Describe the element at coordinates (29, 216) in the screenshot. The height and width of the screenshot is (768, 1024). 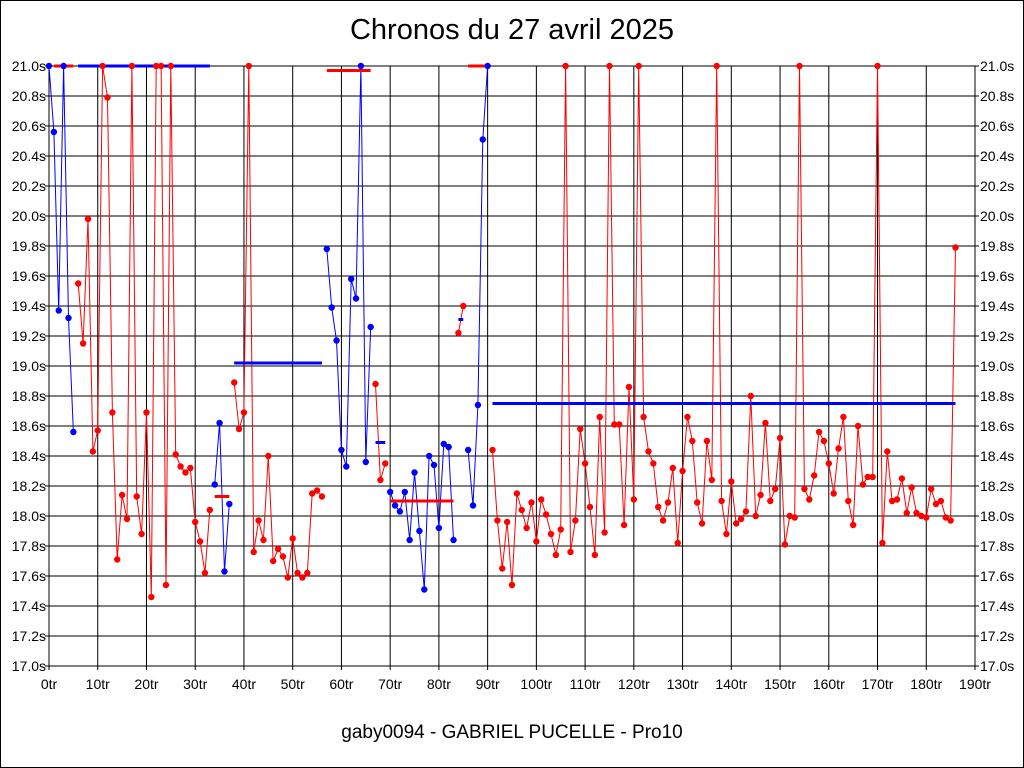
I see `y-tick-label-left: 20.0s` at that location.